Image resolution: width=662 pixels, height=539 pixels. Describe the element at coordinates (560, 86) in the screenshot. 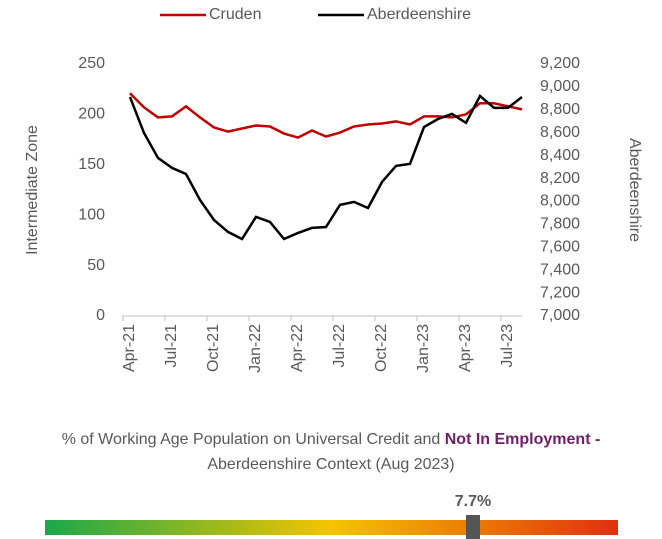

I see `y2-tick-label: 9,000` at that location.